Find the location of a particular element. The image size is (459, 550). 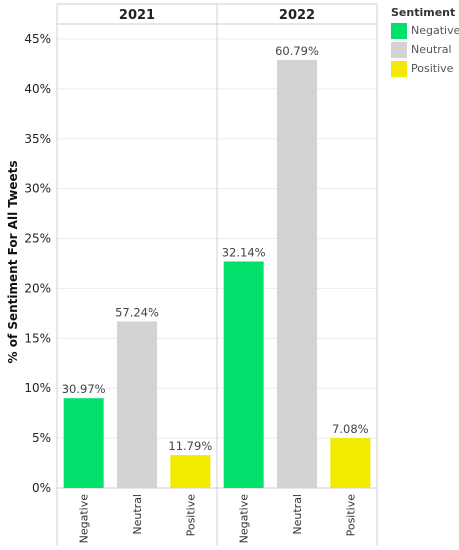

legend-swatch-positive is located at coordinates (399, 69).